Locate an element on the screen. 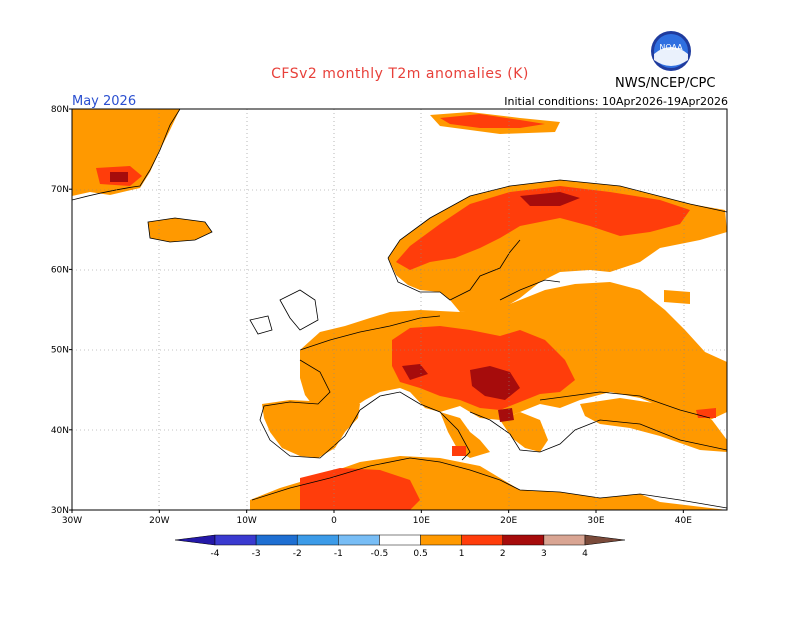 The image size is (800, 618). colorbar-tick-label: 4 is located at coordinates (585, 554).